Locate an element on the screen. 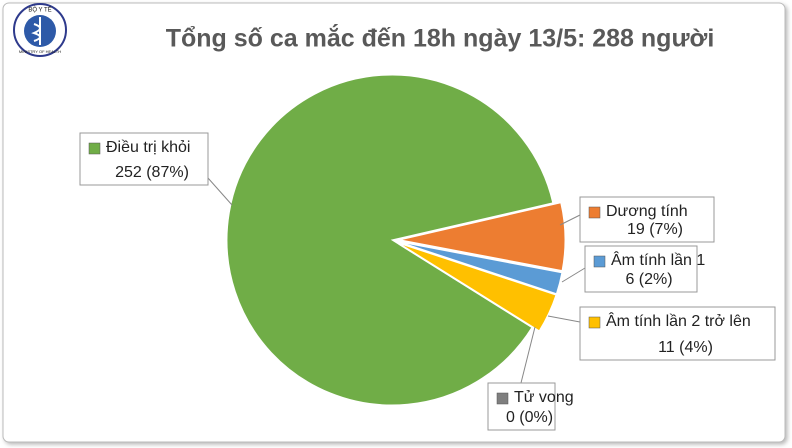 The image size is (792, 448). value-label: 11 (4%) is located at coordinates (685, 347).